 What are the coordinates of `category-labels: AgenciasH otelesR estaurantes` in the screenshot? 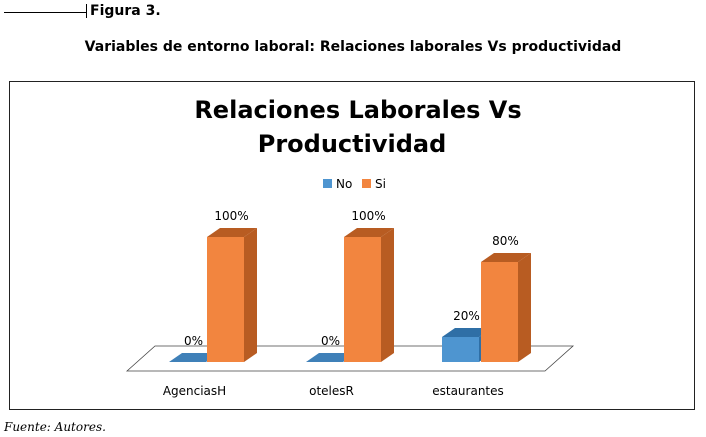 It's located at (333, 391).